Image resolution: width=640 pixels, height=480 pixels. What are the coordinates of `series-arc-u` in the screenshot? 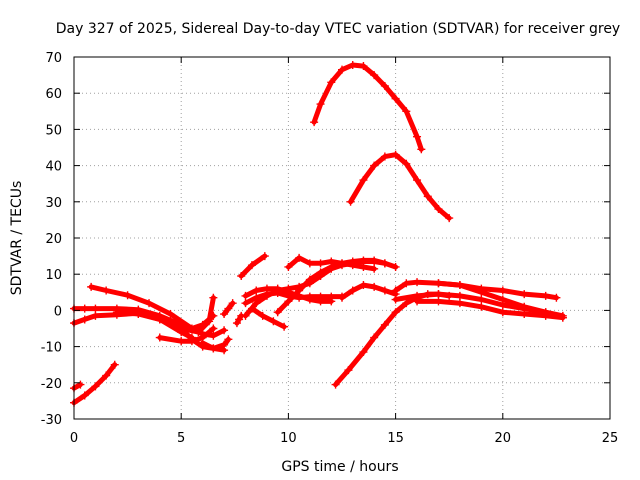 It's located at (369, 291).